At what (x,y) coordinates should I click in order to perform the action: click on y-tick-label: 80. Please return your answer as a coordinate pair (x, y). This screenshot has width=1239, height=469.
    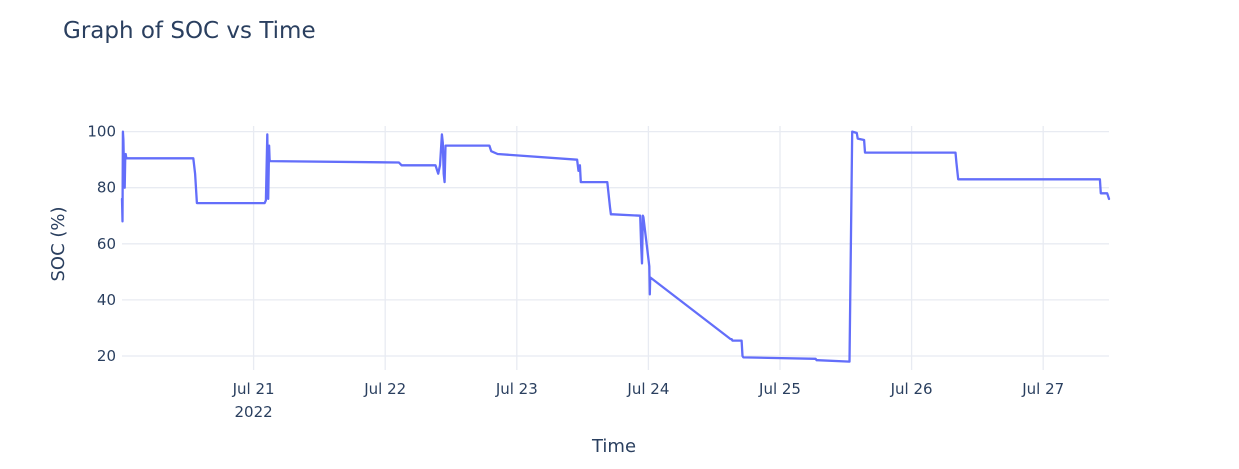
    Looking at the image, I should click on (106, 188).